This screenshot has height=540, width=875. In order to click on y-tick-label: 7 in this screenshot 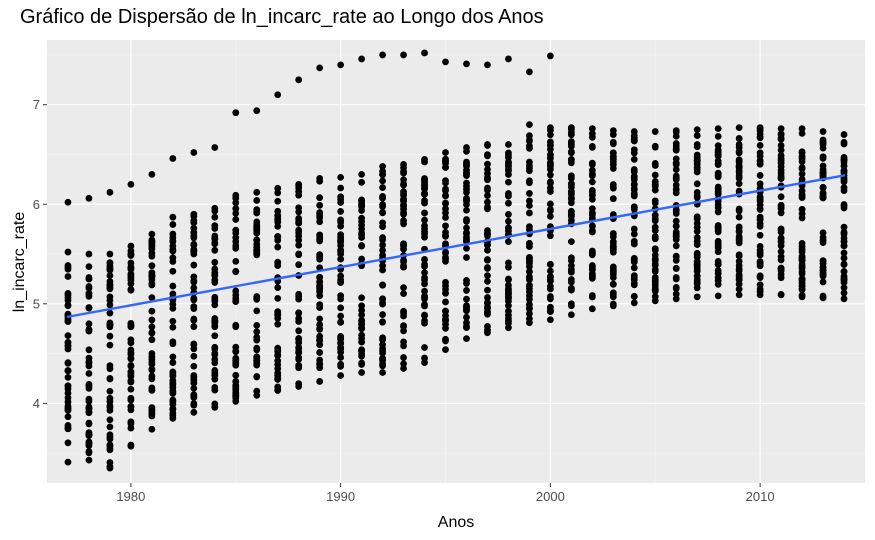, I will do `click(36, 104)`.